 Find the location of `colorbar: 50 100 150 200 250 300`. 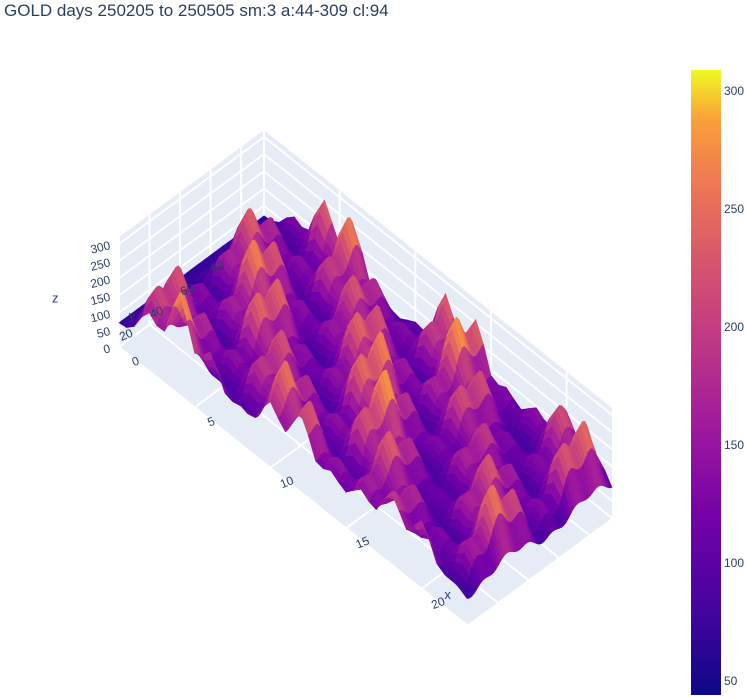

colorbar: 50 100 150 200 250 300 is located at coordinates (717, 382).